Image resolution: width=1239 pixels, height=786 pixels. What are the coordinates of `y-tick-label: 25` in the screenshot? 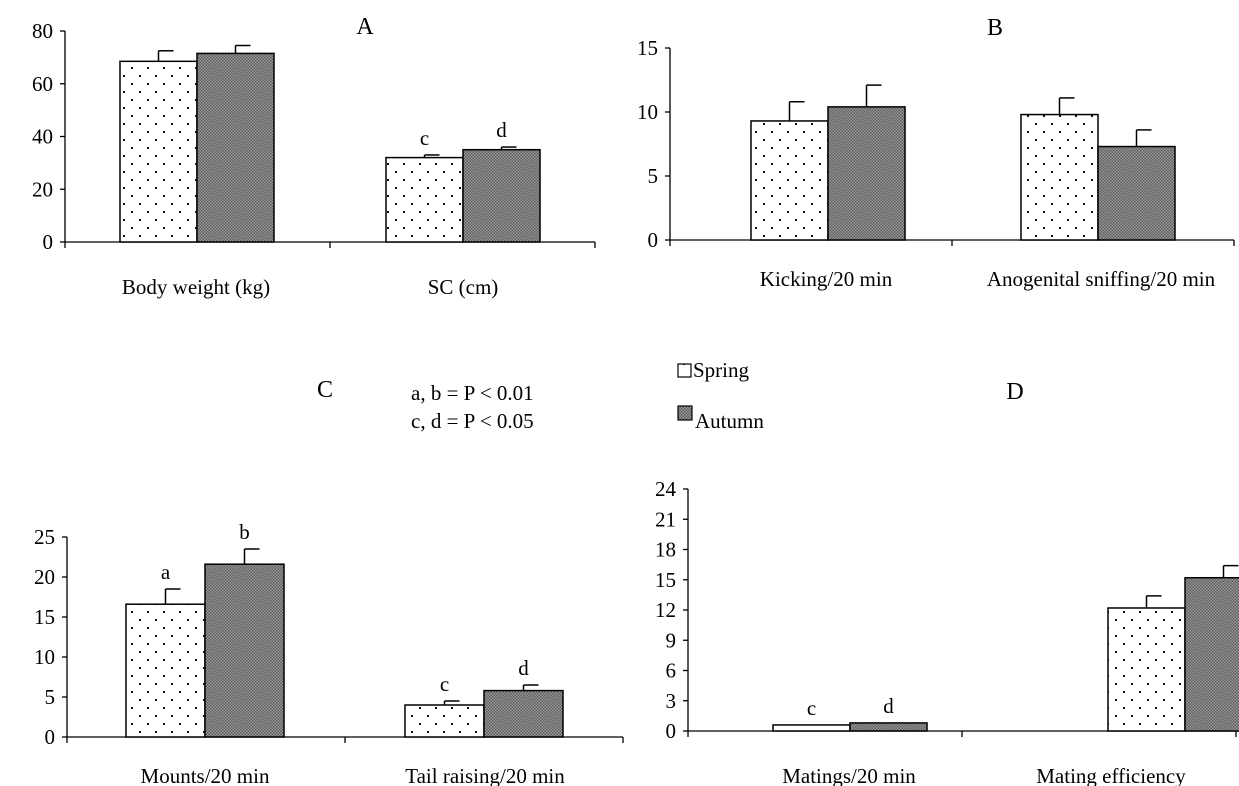 It's located at (44, 537).